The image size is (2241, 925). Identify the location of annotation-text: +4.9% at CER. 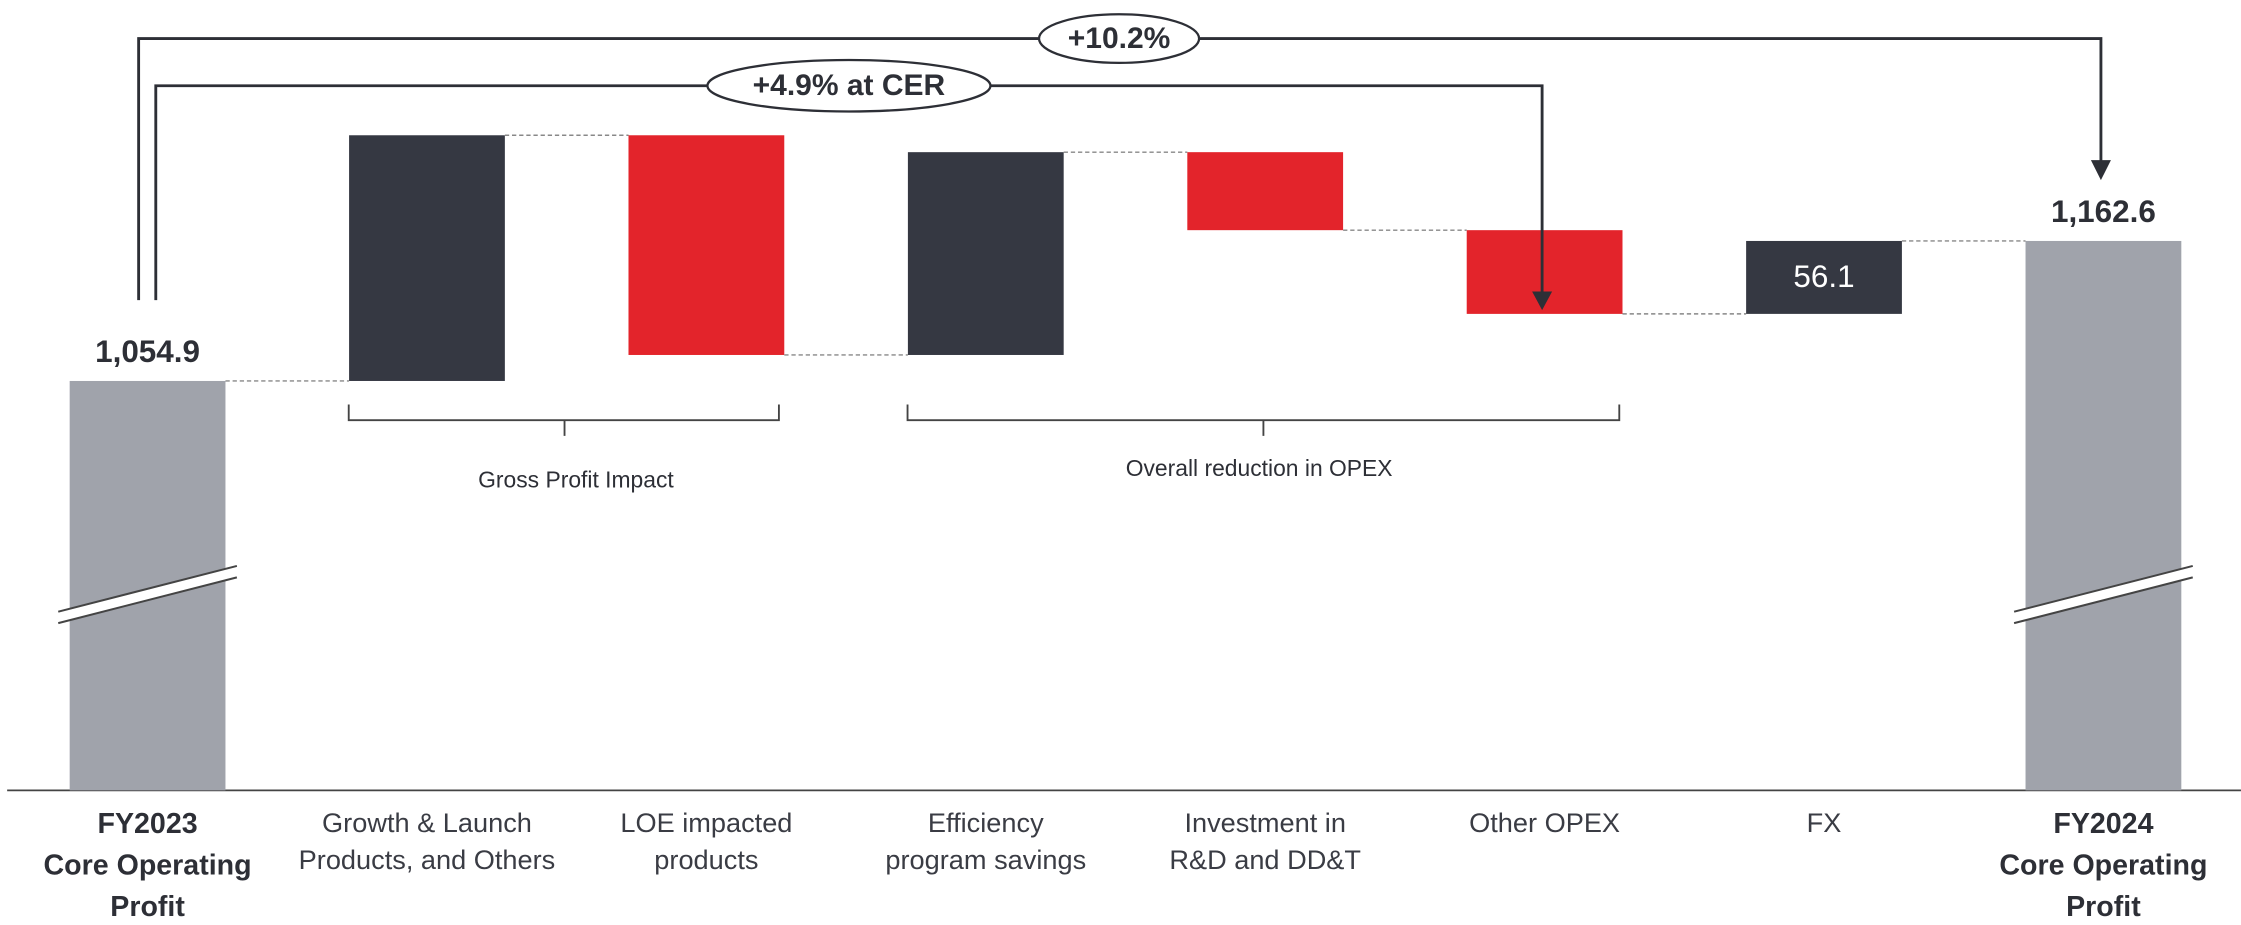
(849, 85).